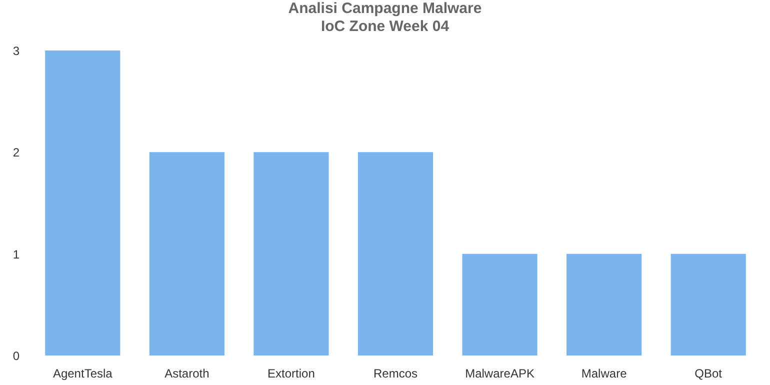  I want to click on x-tick-label: MalwareAPK, so click(499, 373).